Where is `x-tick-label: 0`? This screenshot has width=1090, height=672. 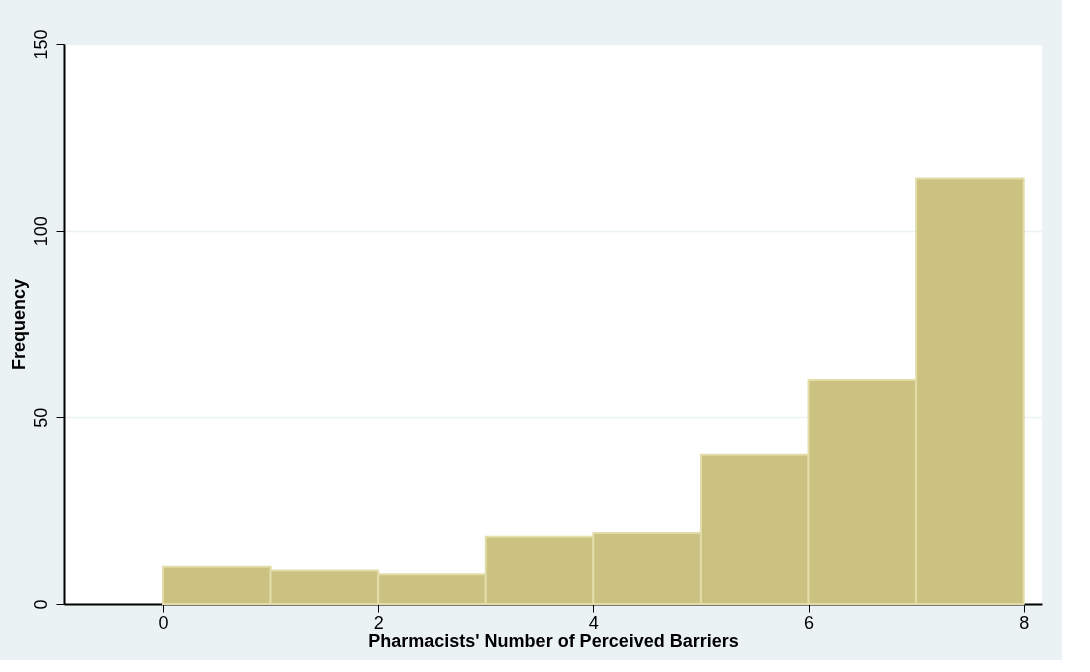
x-tick-label: 0 is located at coordinates (163, 622).